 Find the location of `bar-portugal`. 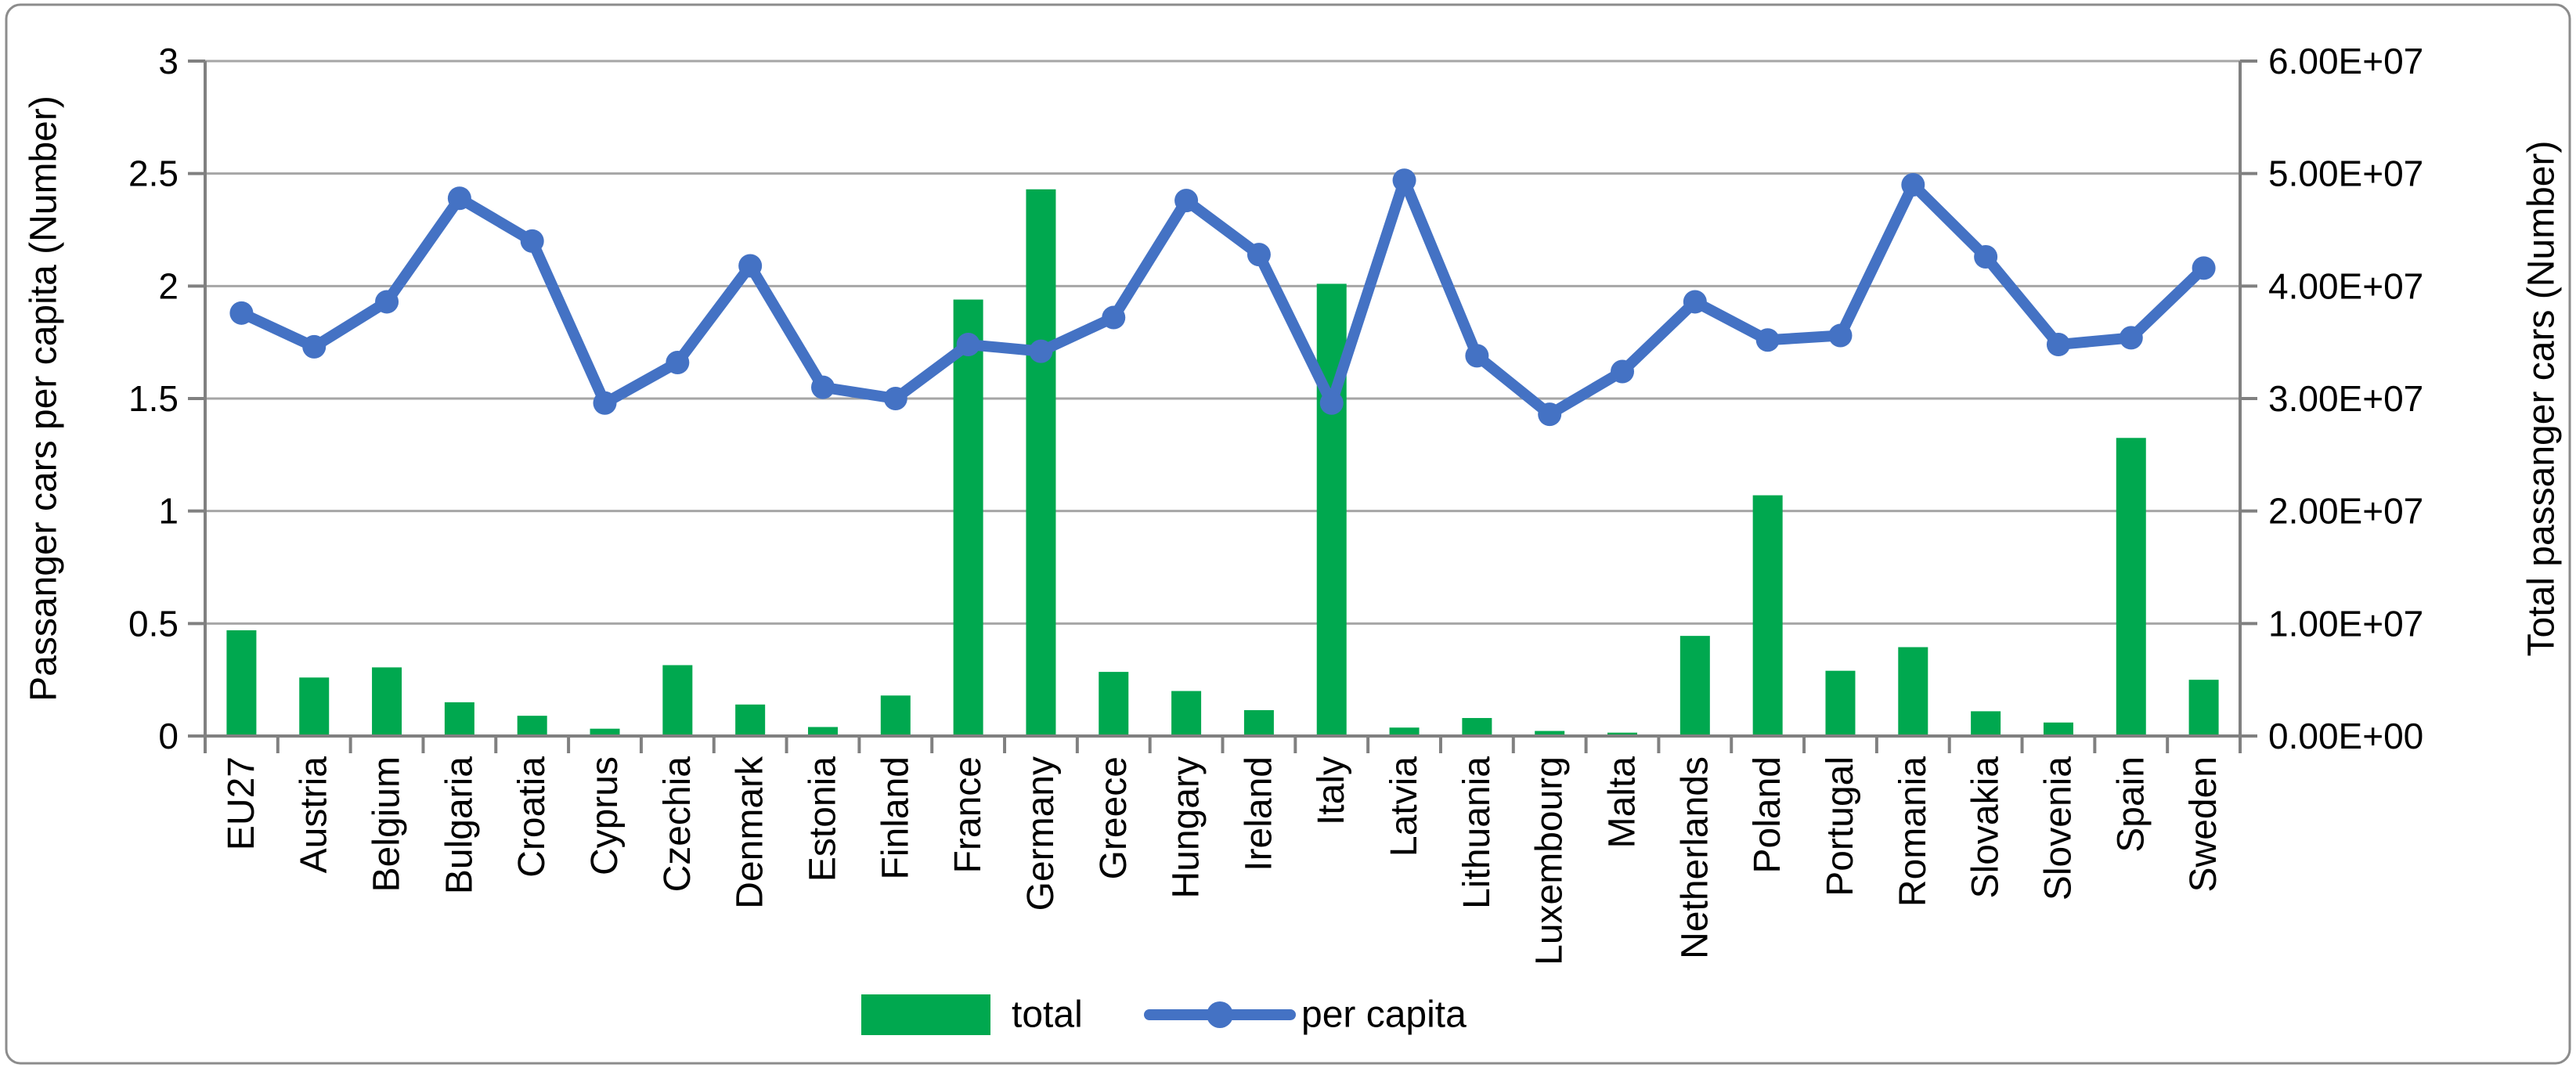

bar-portugal is located at coordinates (1841, 703).